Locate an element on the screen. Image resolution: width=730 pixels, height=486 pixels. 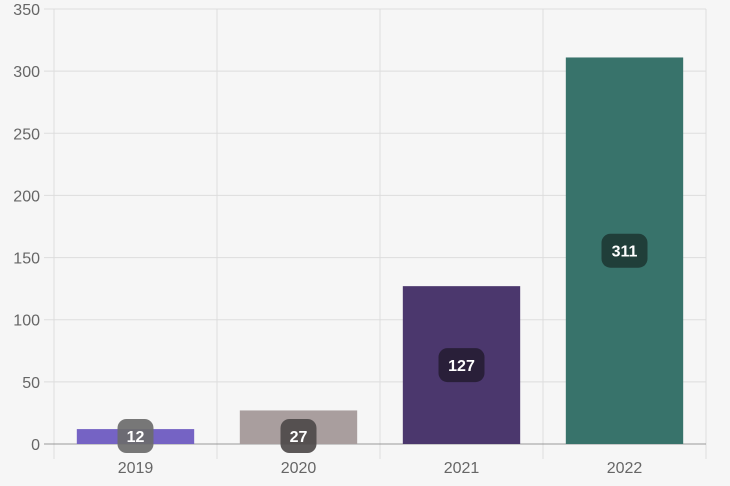
y-tick-label: 50 is located at coordinates (31, 383).